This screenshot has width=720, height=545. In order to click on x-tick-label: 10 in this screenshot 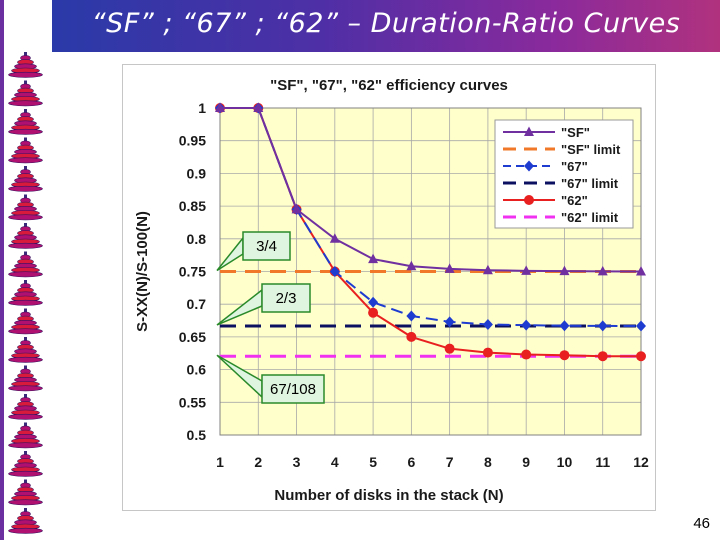, I will do `click(565, 462)`.